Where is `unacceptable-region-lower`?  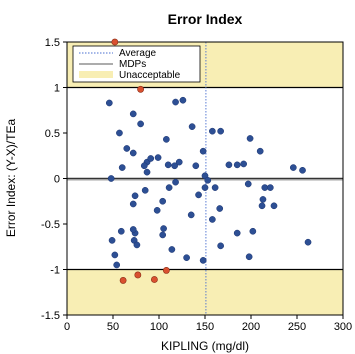 unacceptable-region-lower is located at coordinates (205, 292).